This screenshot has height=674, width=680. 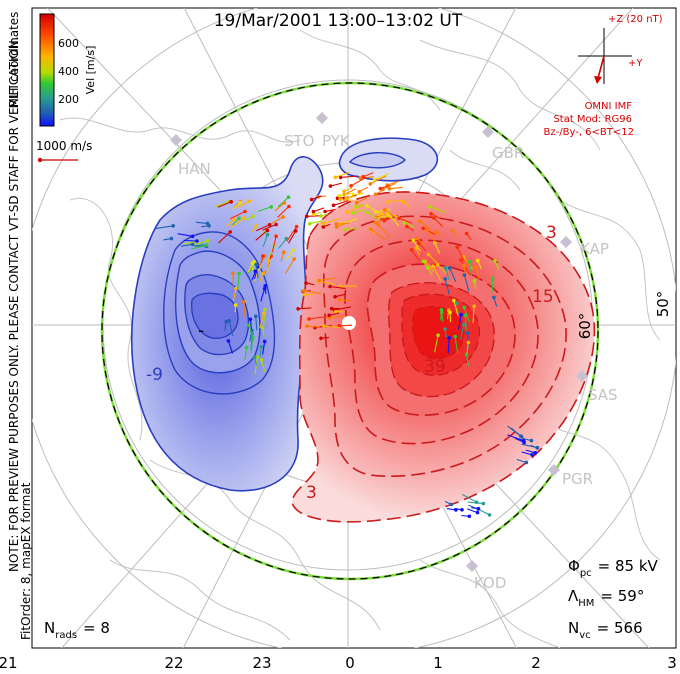 What do you see at coordinates (503, 144) in the screenshot?
I see `radar-site-gbr: GBR` at bounding box center [503, 144].